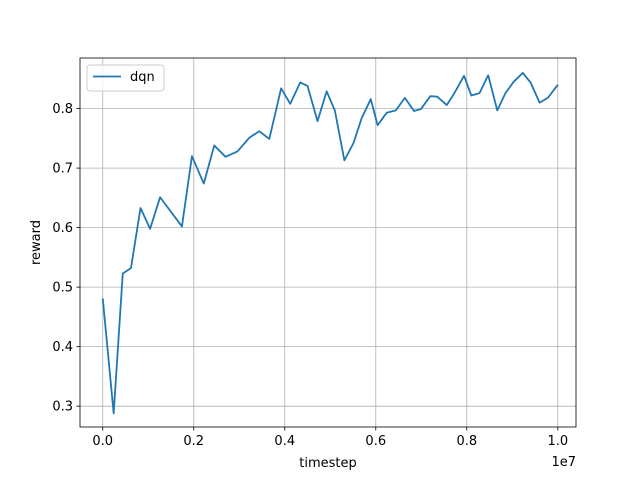 The height and width of the screenshot is (480, 640). What do you see at coordinates (193, 441) in the screenshot?
I see `x-tick-label: 0.2` at bounding box center [193, 441].